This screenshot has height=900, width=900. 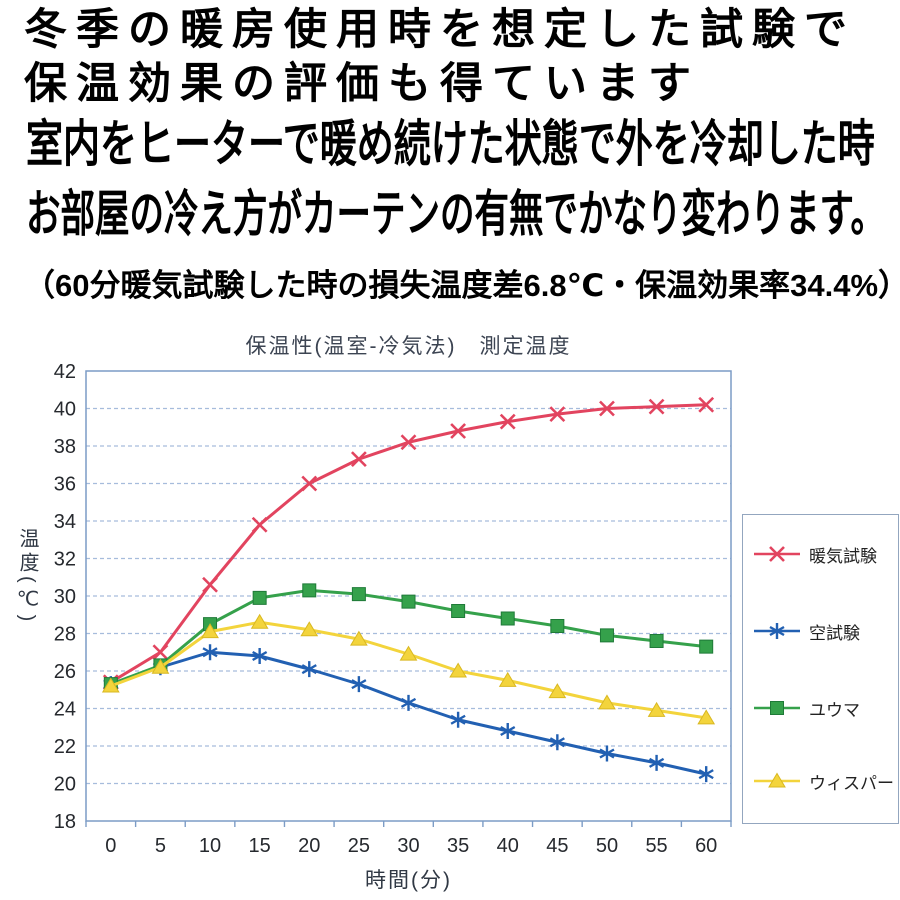 What do you see at coordinates (408, 824) in the screenshot?
I see `x-axis-ticks` at bounding box center [408, 824].